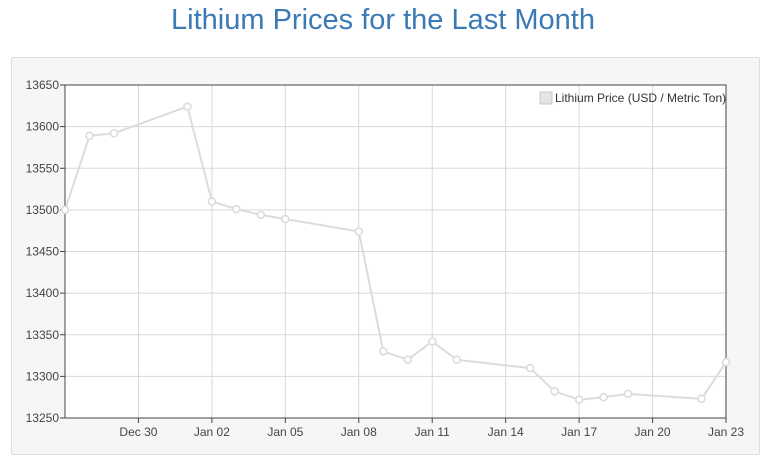  I want to click on x-tick-label: Dec 30, so click(138, 432).